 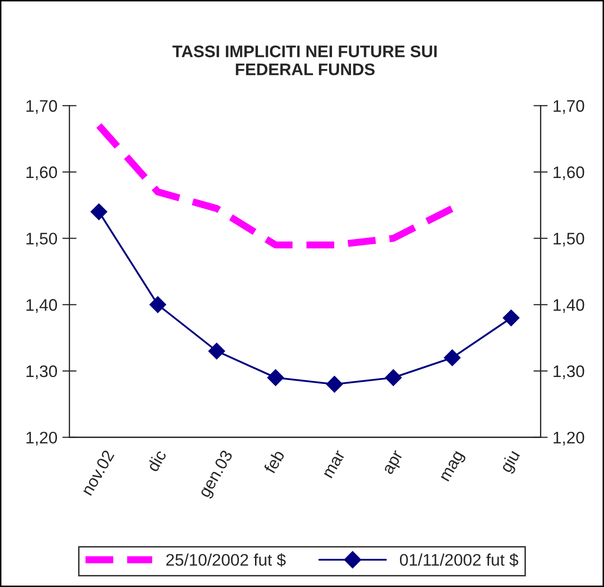 What do you see at coordinates (459, 560) in the screenshot?
I see `legend-label: 01/11/2002 fut $` at bounding box center [459, 560].